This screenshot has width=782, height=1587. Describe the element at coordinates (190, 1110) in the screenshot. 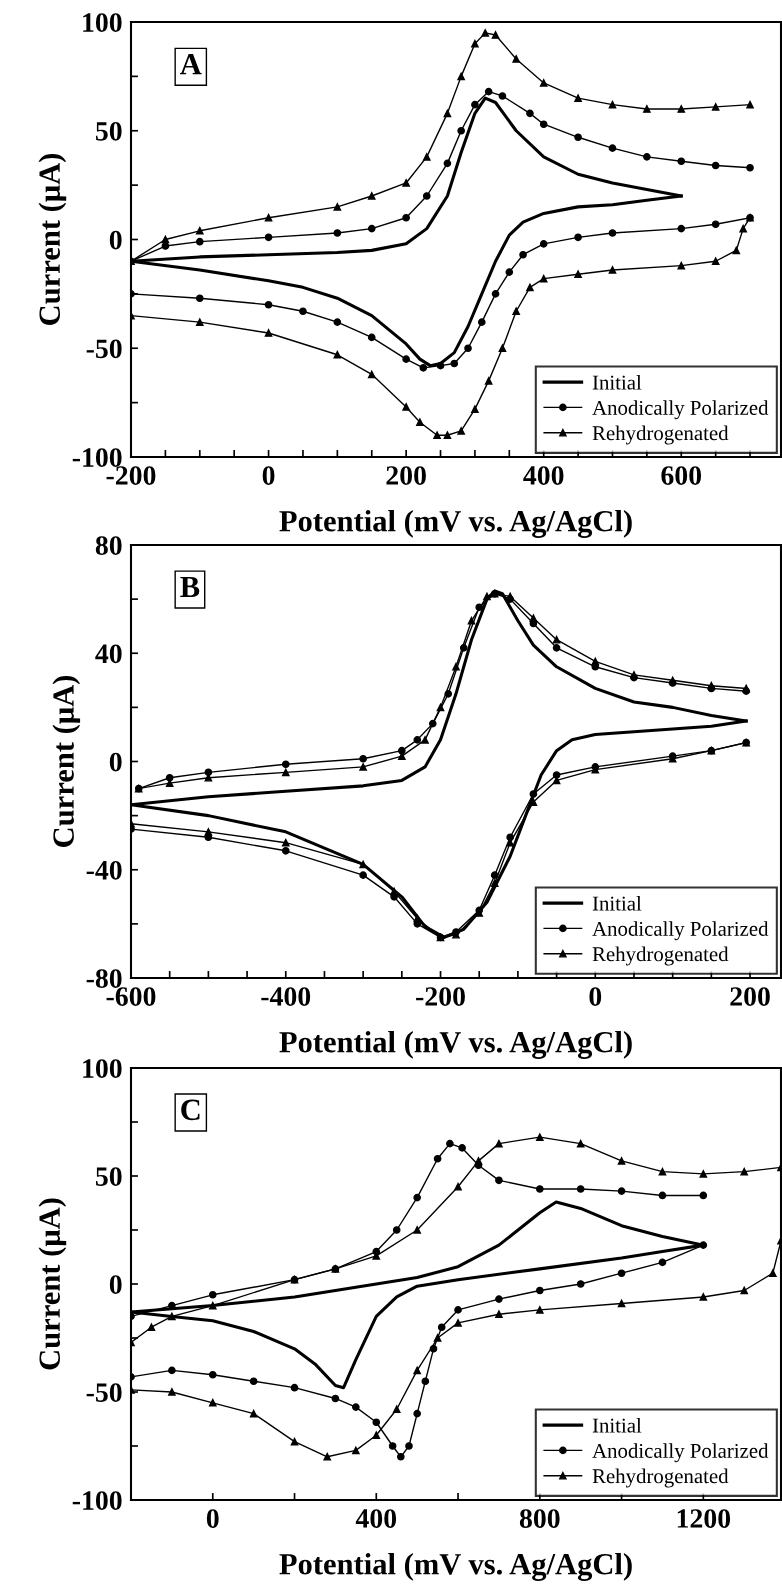

I see `annotation: C` at that location.